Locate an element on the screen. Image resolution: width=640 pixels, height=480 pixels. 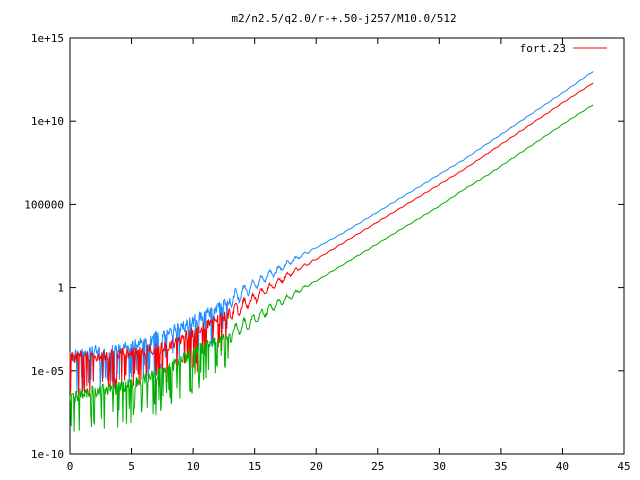
x-tick-label: 0 is located at coordinates (70, 466).